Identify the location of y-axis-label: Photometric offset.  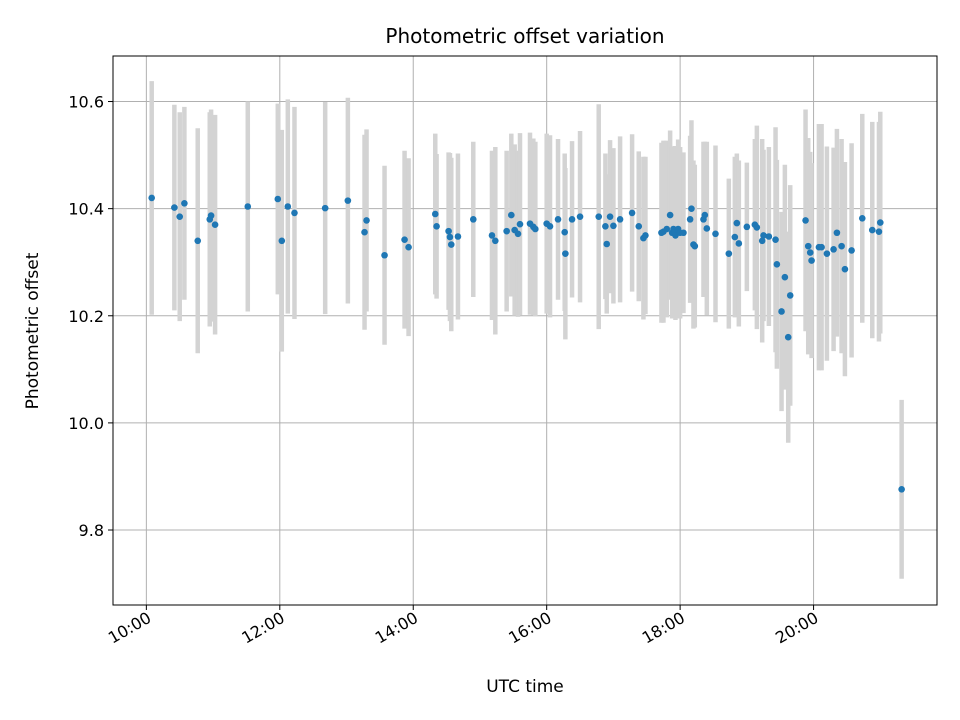
(33, 330).